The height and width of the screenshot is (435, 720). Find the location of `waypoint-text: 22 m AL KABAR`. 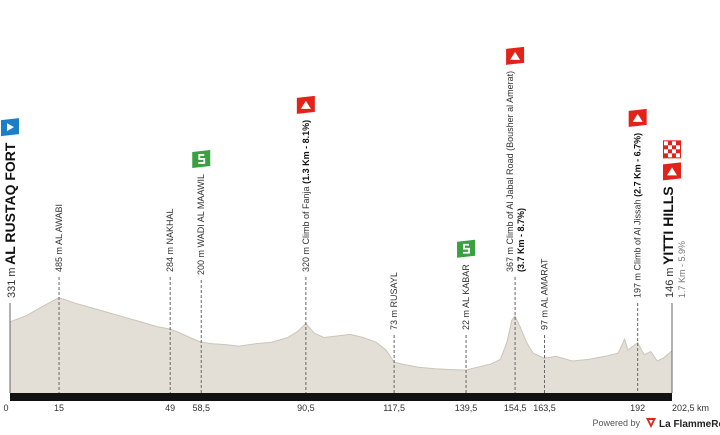

waypoint-text: 22 m AL KABAR is located at coordinates (466, 297).